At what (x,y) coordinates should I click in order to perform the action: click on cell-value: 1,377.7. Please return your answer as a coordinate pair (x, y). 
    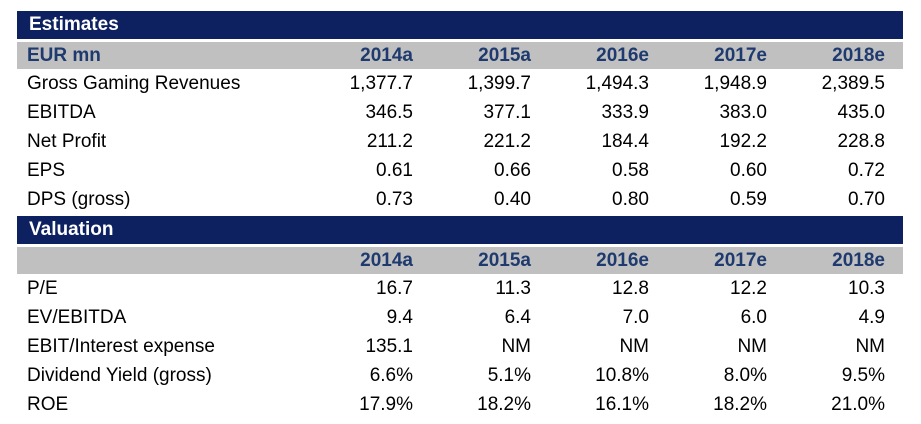
    Looking at the image, I should click on (381, 83).